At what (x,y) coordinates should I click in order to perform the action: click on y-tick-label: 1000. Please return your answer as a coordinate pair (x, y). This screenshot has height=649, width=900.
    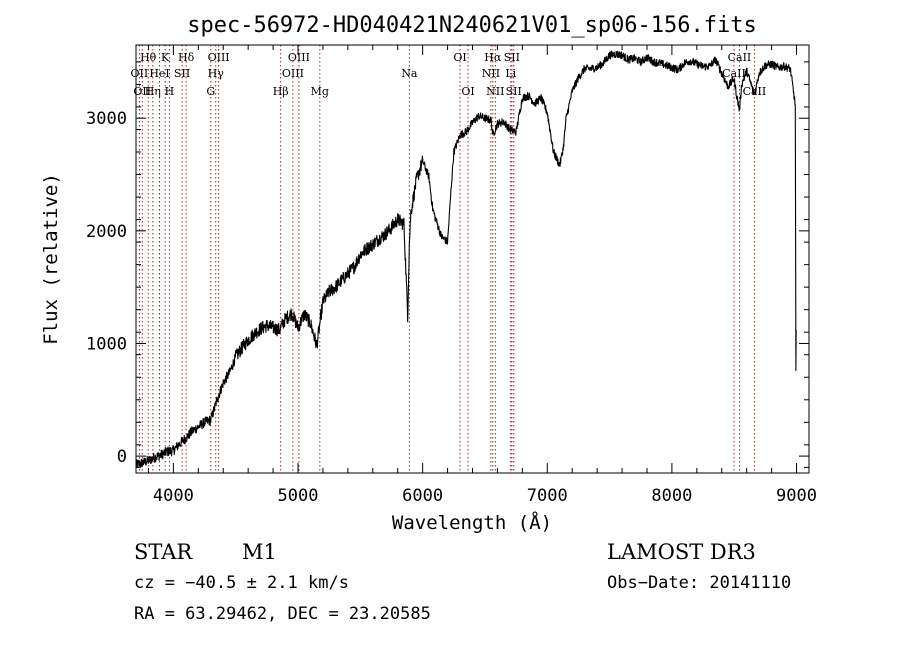
    Looking at the image, I should click on (106, 344).